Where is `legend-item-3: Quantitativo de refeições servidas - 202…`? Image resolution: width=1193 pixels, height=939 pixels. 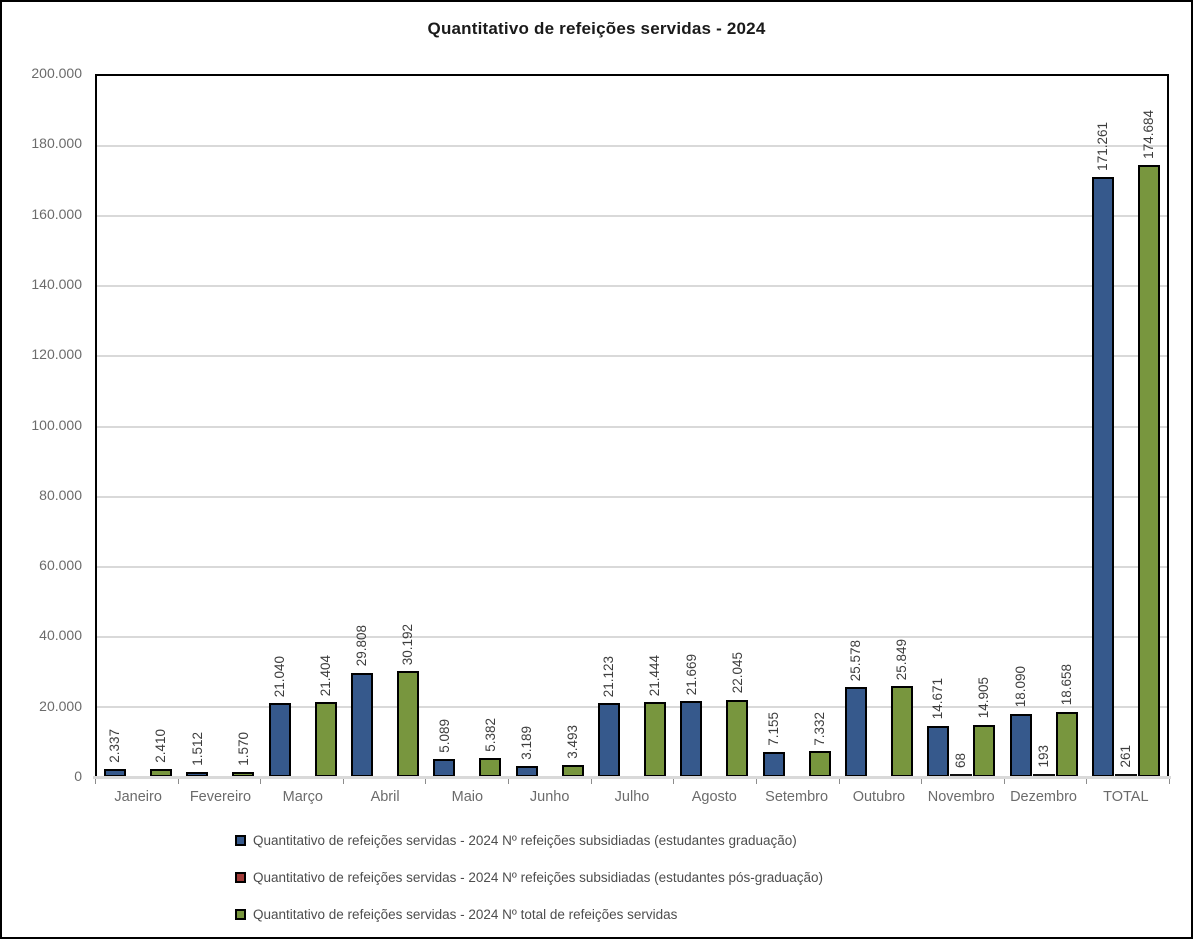 legend-item-3: Quantitativo de refeições servidas - 202… is located at coordinates (529, 914).